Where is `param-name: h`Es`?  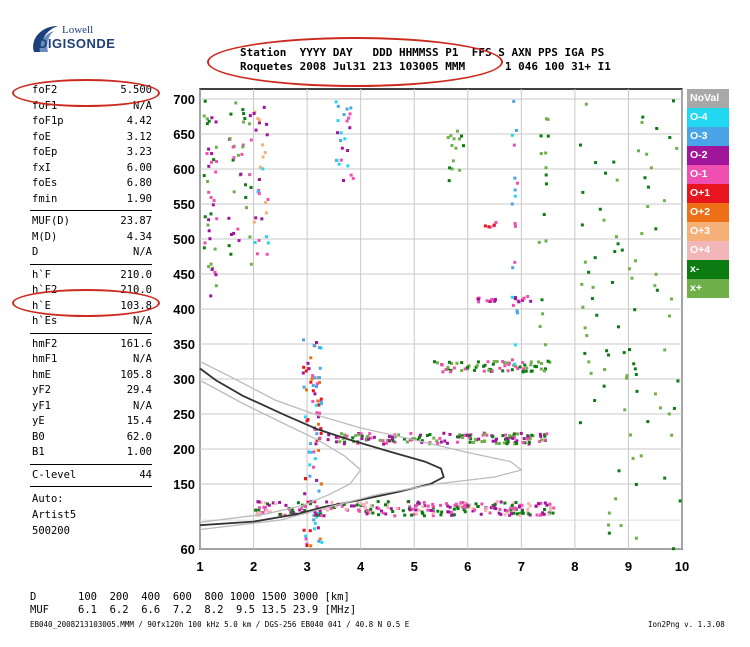
param-name: h`Es is located at coordinates (45, 321).